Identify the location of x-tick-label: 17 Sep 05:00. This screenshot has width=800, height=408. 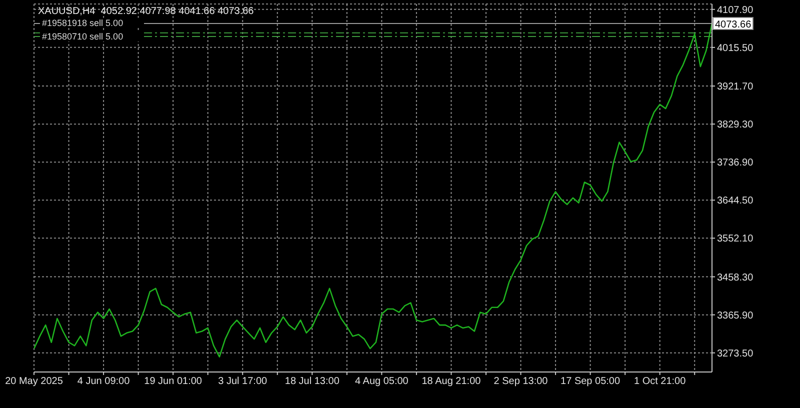
(590, 382).